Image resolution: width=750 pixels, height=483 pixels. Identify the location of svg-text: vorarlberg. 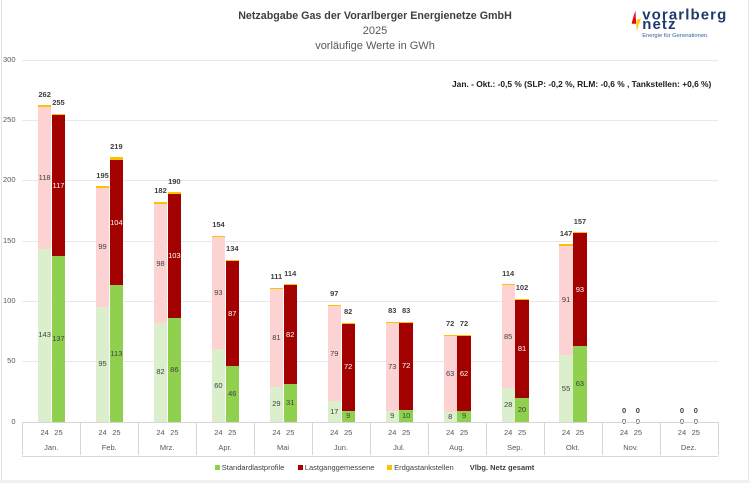
(684, 14).